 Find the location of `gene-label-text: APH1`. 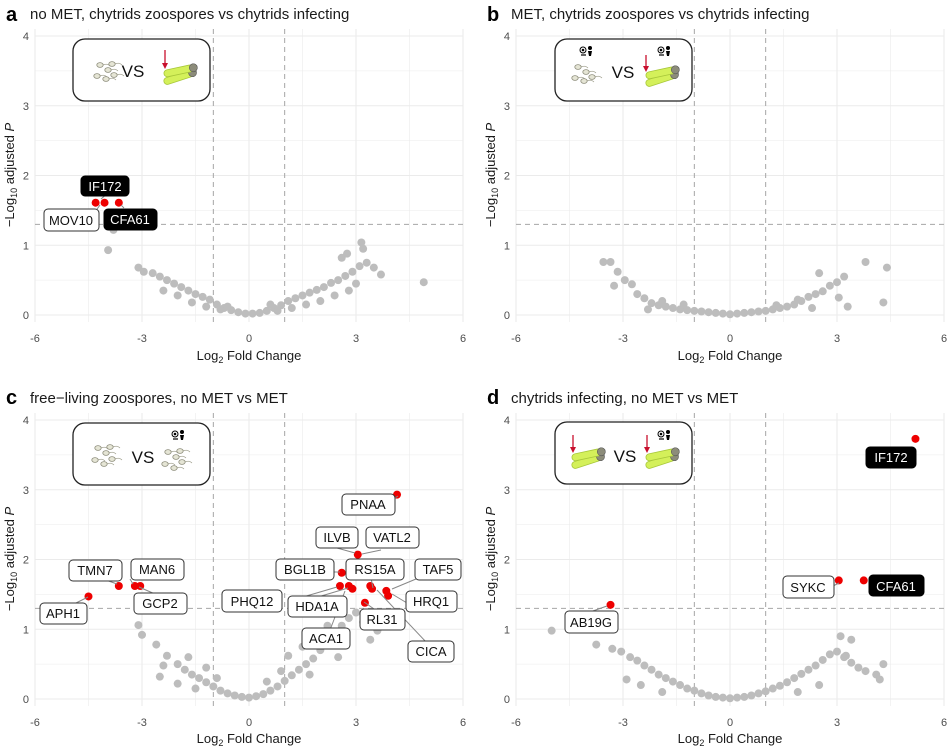

gene-label-text: APH1 is located at coordinates (63, 613).